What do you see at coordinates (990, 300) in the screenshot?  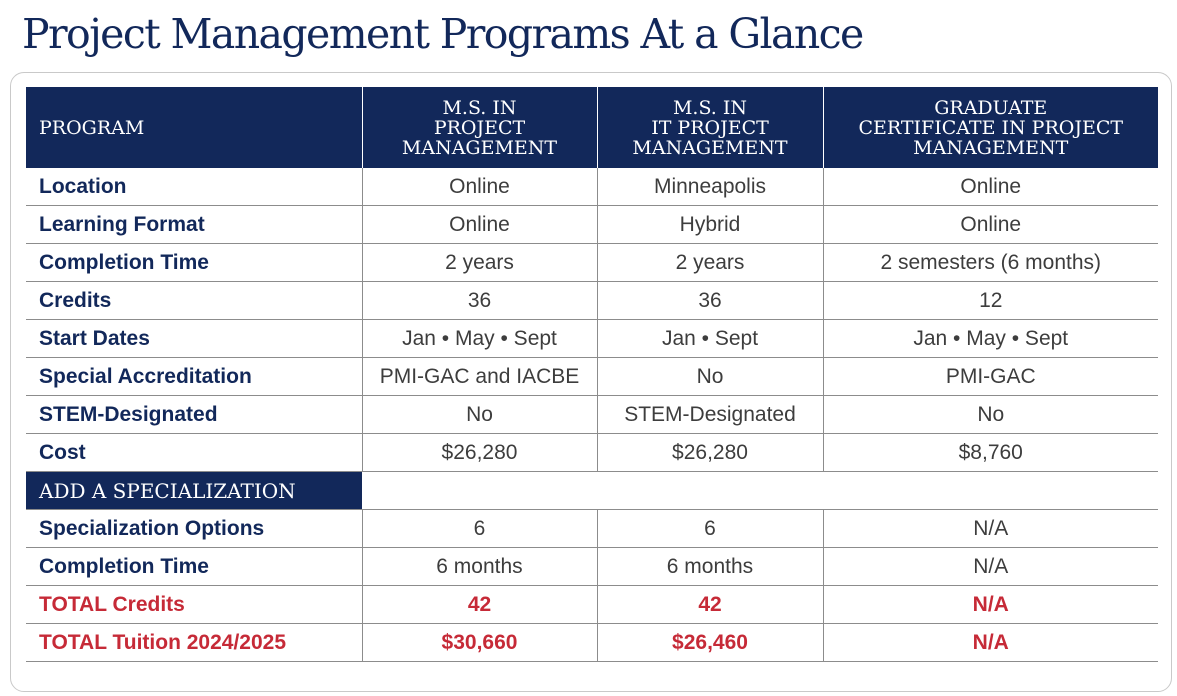 I see `cell-certificate: 12` at bounding box center [990, 300].